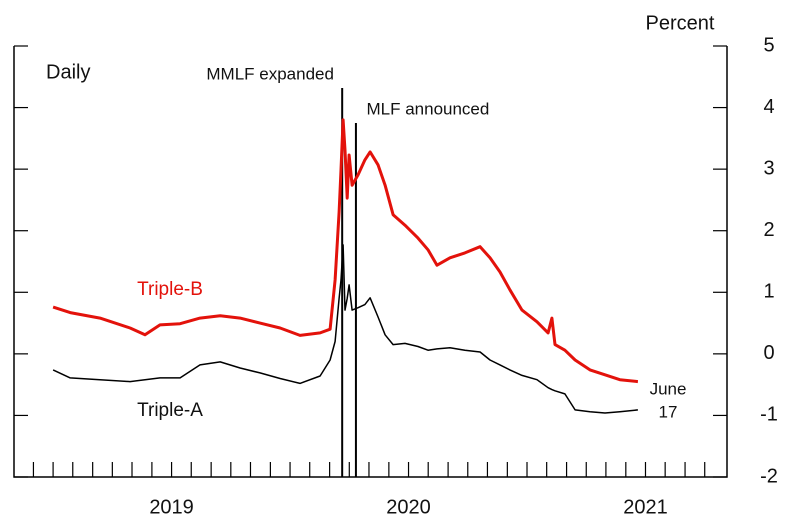 The height and width of the screenshot is (527, 800). Describe the element at coordinates (408, 507) in the screenshot. I see `x-tick-label: 2020` at that location.